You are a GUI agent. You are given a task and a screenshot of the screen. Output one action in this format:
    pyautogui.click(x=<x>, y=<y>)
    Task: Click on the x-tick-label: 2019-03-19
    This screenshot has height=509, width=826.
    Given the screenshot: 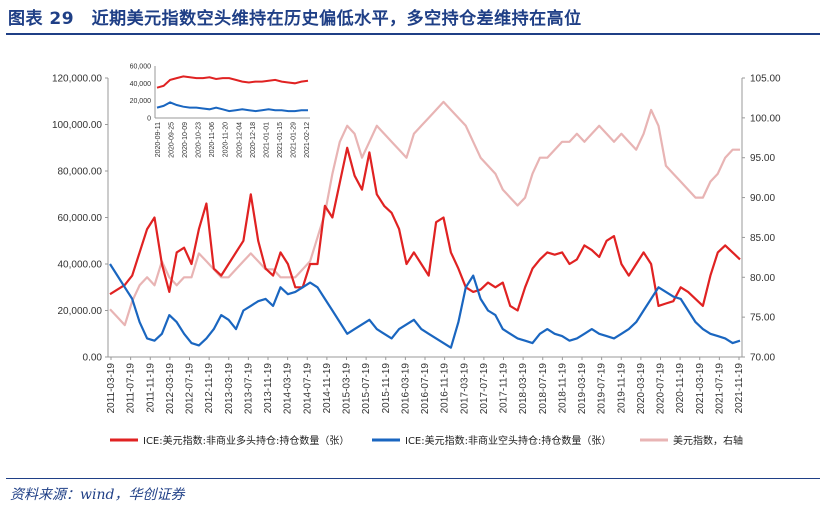 What is the action you would take?
    pyautogui.click(x=582, y=389)
    